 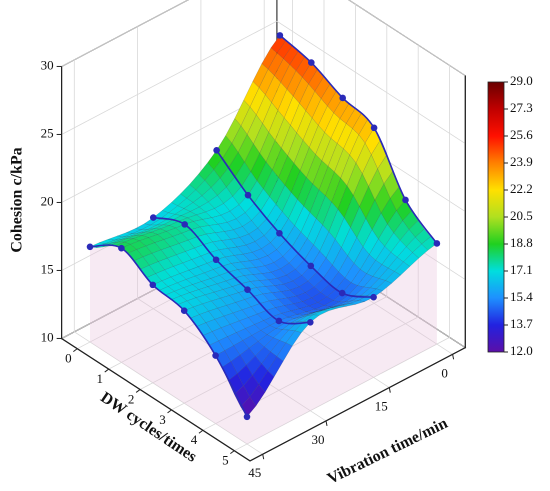 I want to click on colorbar-tick-label: 25.6, so click(x=521, y=134).